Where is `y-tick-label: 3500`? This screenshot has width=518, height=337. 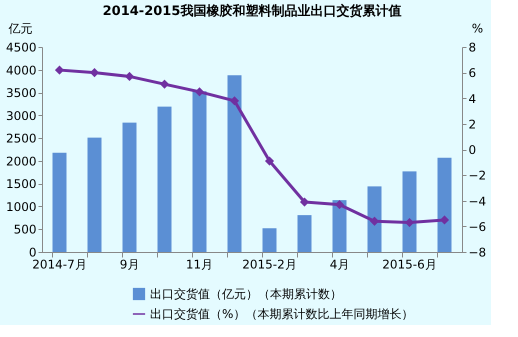 y-tick-label: 3500 is located at coordinates (21, 93).